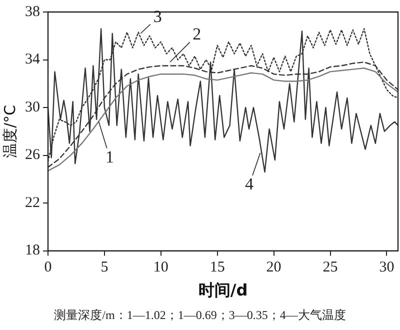 This screenshot has height=330, width=400. I want to click on x-tick-label: 15, so click(217, 268).